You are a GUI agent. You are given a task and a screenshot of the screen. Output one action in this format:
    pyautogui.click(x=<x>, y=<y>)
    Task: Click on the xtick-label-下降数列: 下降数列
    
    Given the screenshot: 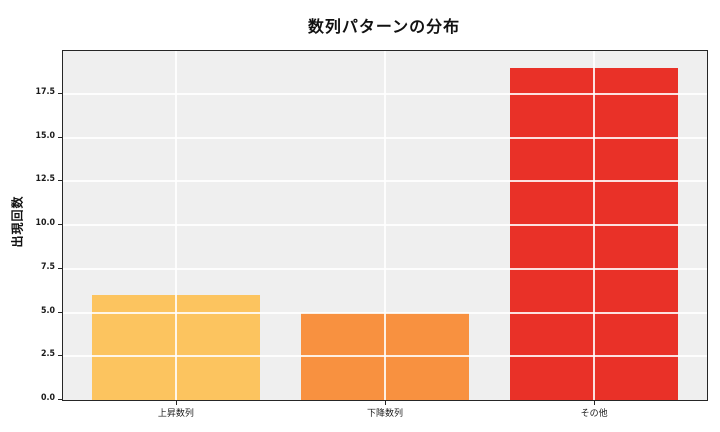 What is the action you would take?
    pyautogui.click(x=384, y=414)
    